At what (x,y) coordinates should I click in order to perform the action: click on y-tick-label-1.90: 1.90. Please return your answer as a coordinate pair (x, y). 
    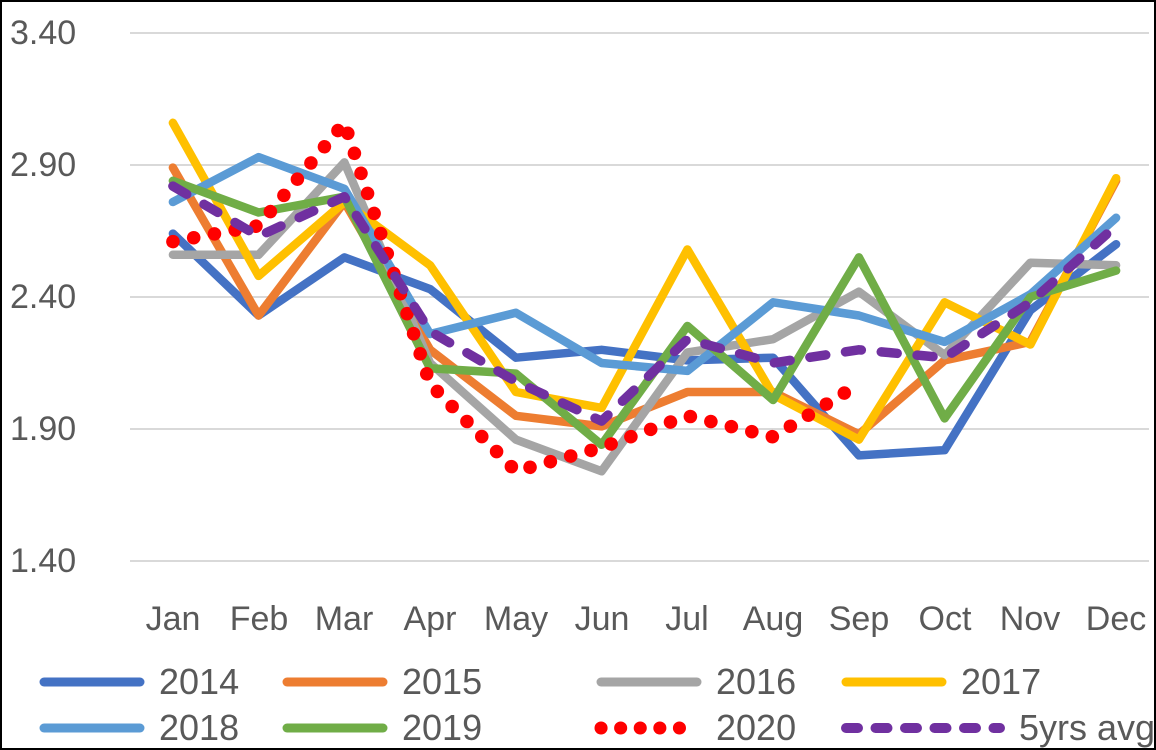
    Looking at the image, I should click on (43, 429).